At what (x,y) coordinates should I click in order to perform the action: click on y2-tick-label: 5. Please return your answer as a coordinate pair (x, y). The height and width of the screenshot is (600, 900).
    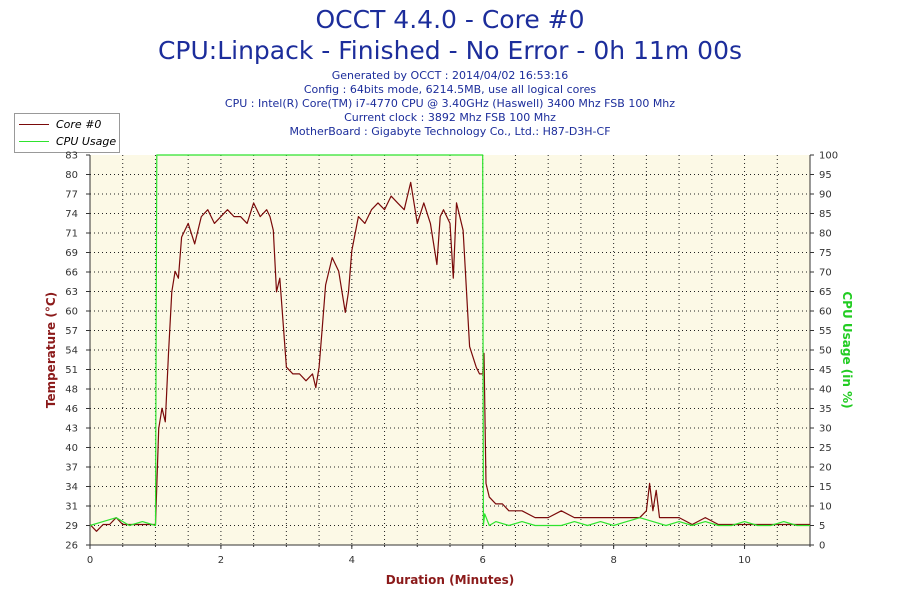
    Looking at the image, I should click on (822, 526).